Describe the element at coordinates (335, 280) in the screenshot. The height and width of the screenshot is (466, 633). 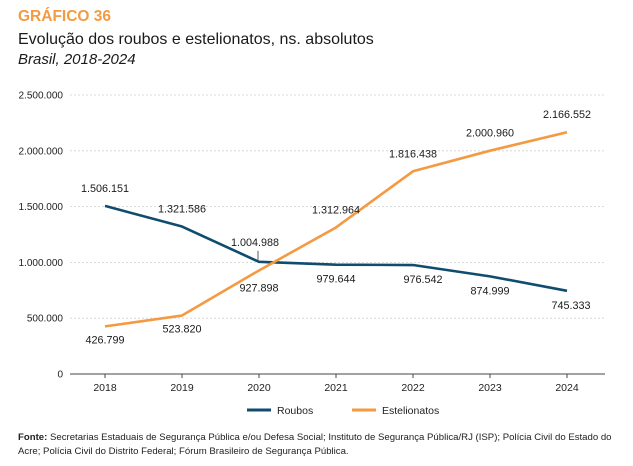
I see `data-label-roubos: 979.644` at that location.